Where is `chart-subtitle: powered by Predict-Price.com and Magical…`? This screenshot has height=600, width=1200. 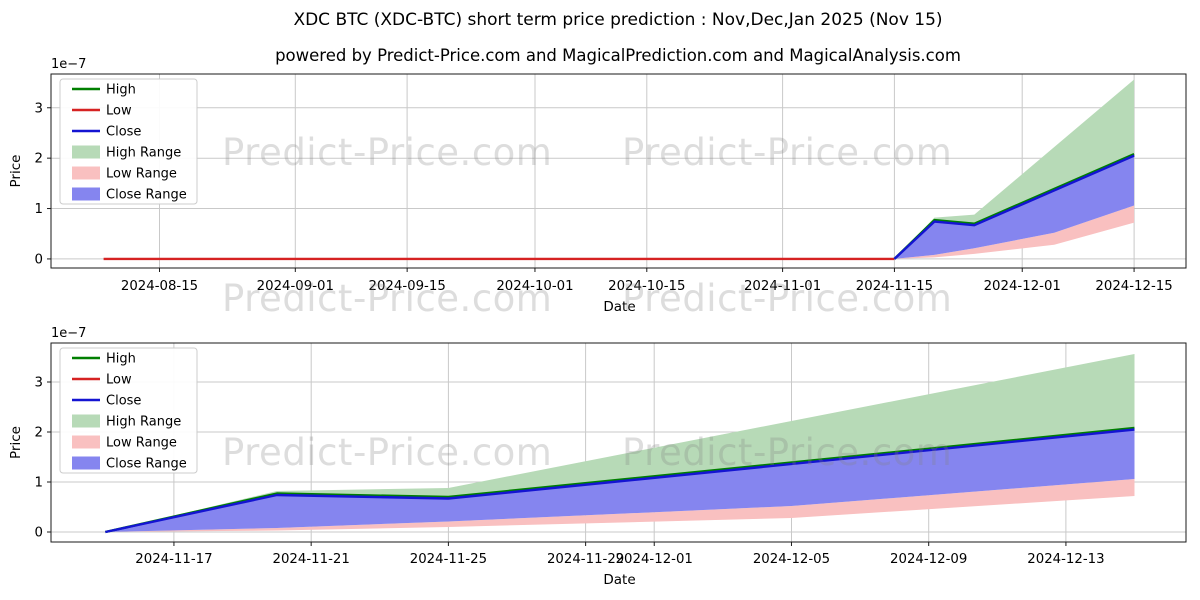
chart-subtitle: powered by Predict-Price.com and Magical… is located at coordinates (618, 55).